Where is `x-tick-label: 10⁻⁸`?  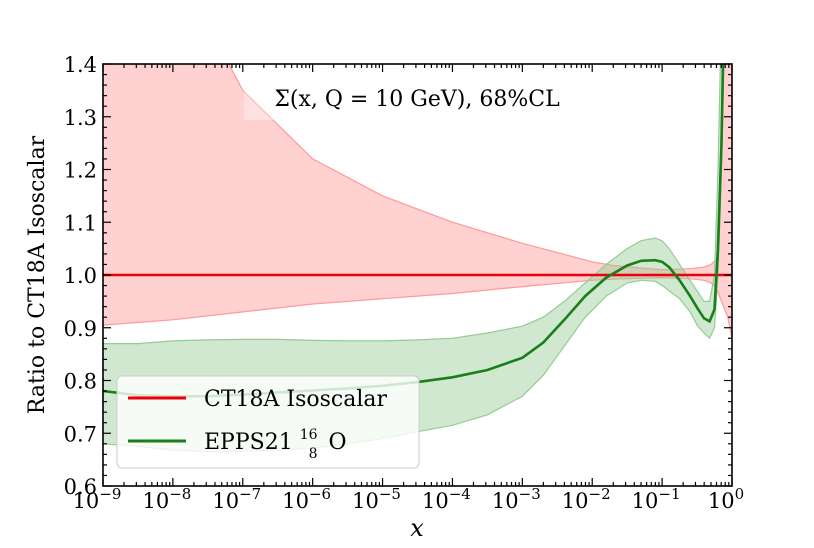 x-tick-label: 10⁻⁸ is located at coordinates (166, 499).